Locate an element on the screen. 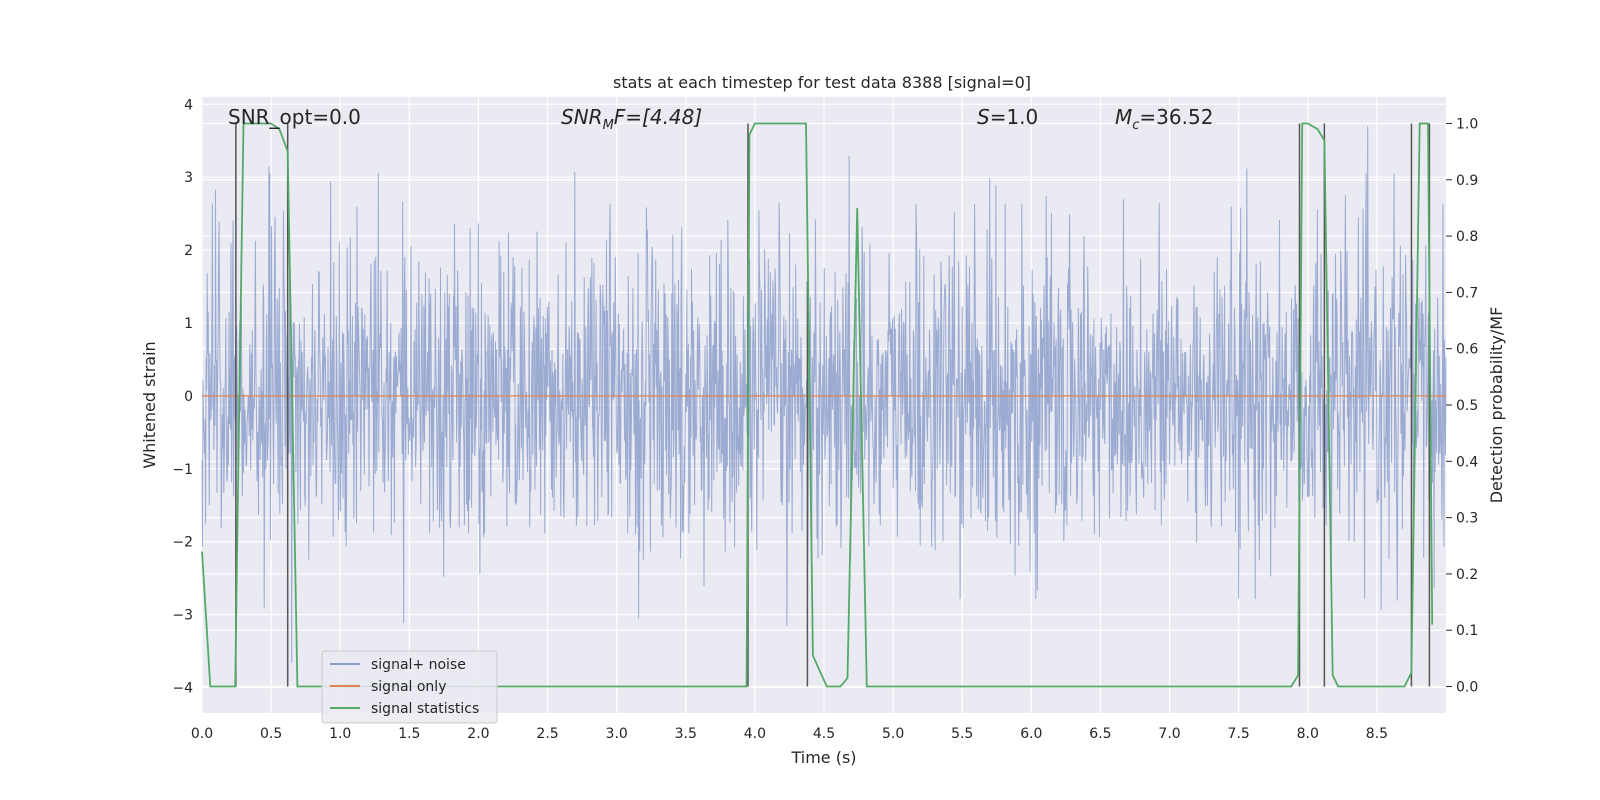 The height and width of the screenshot is (800, 1600). annotation-mc-subscript: c is located at coordinates (1135, 125).